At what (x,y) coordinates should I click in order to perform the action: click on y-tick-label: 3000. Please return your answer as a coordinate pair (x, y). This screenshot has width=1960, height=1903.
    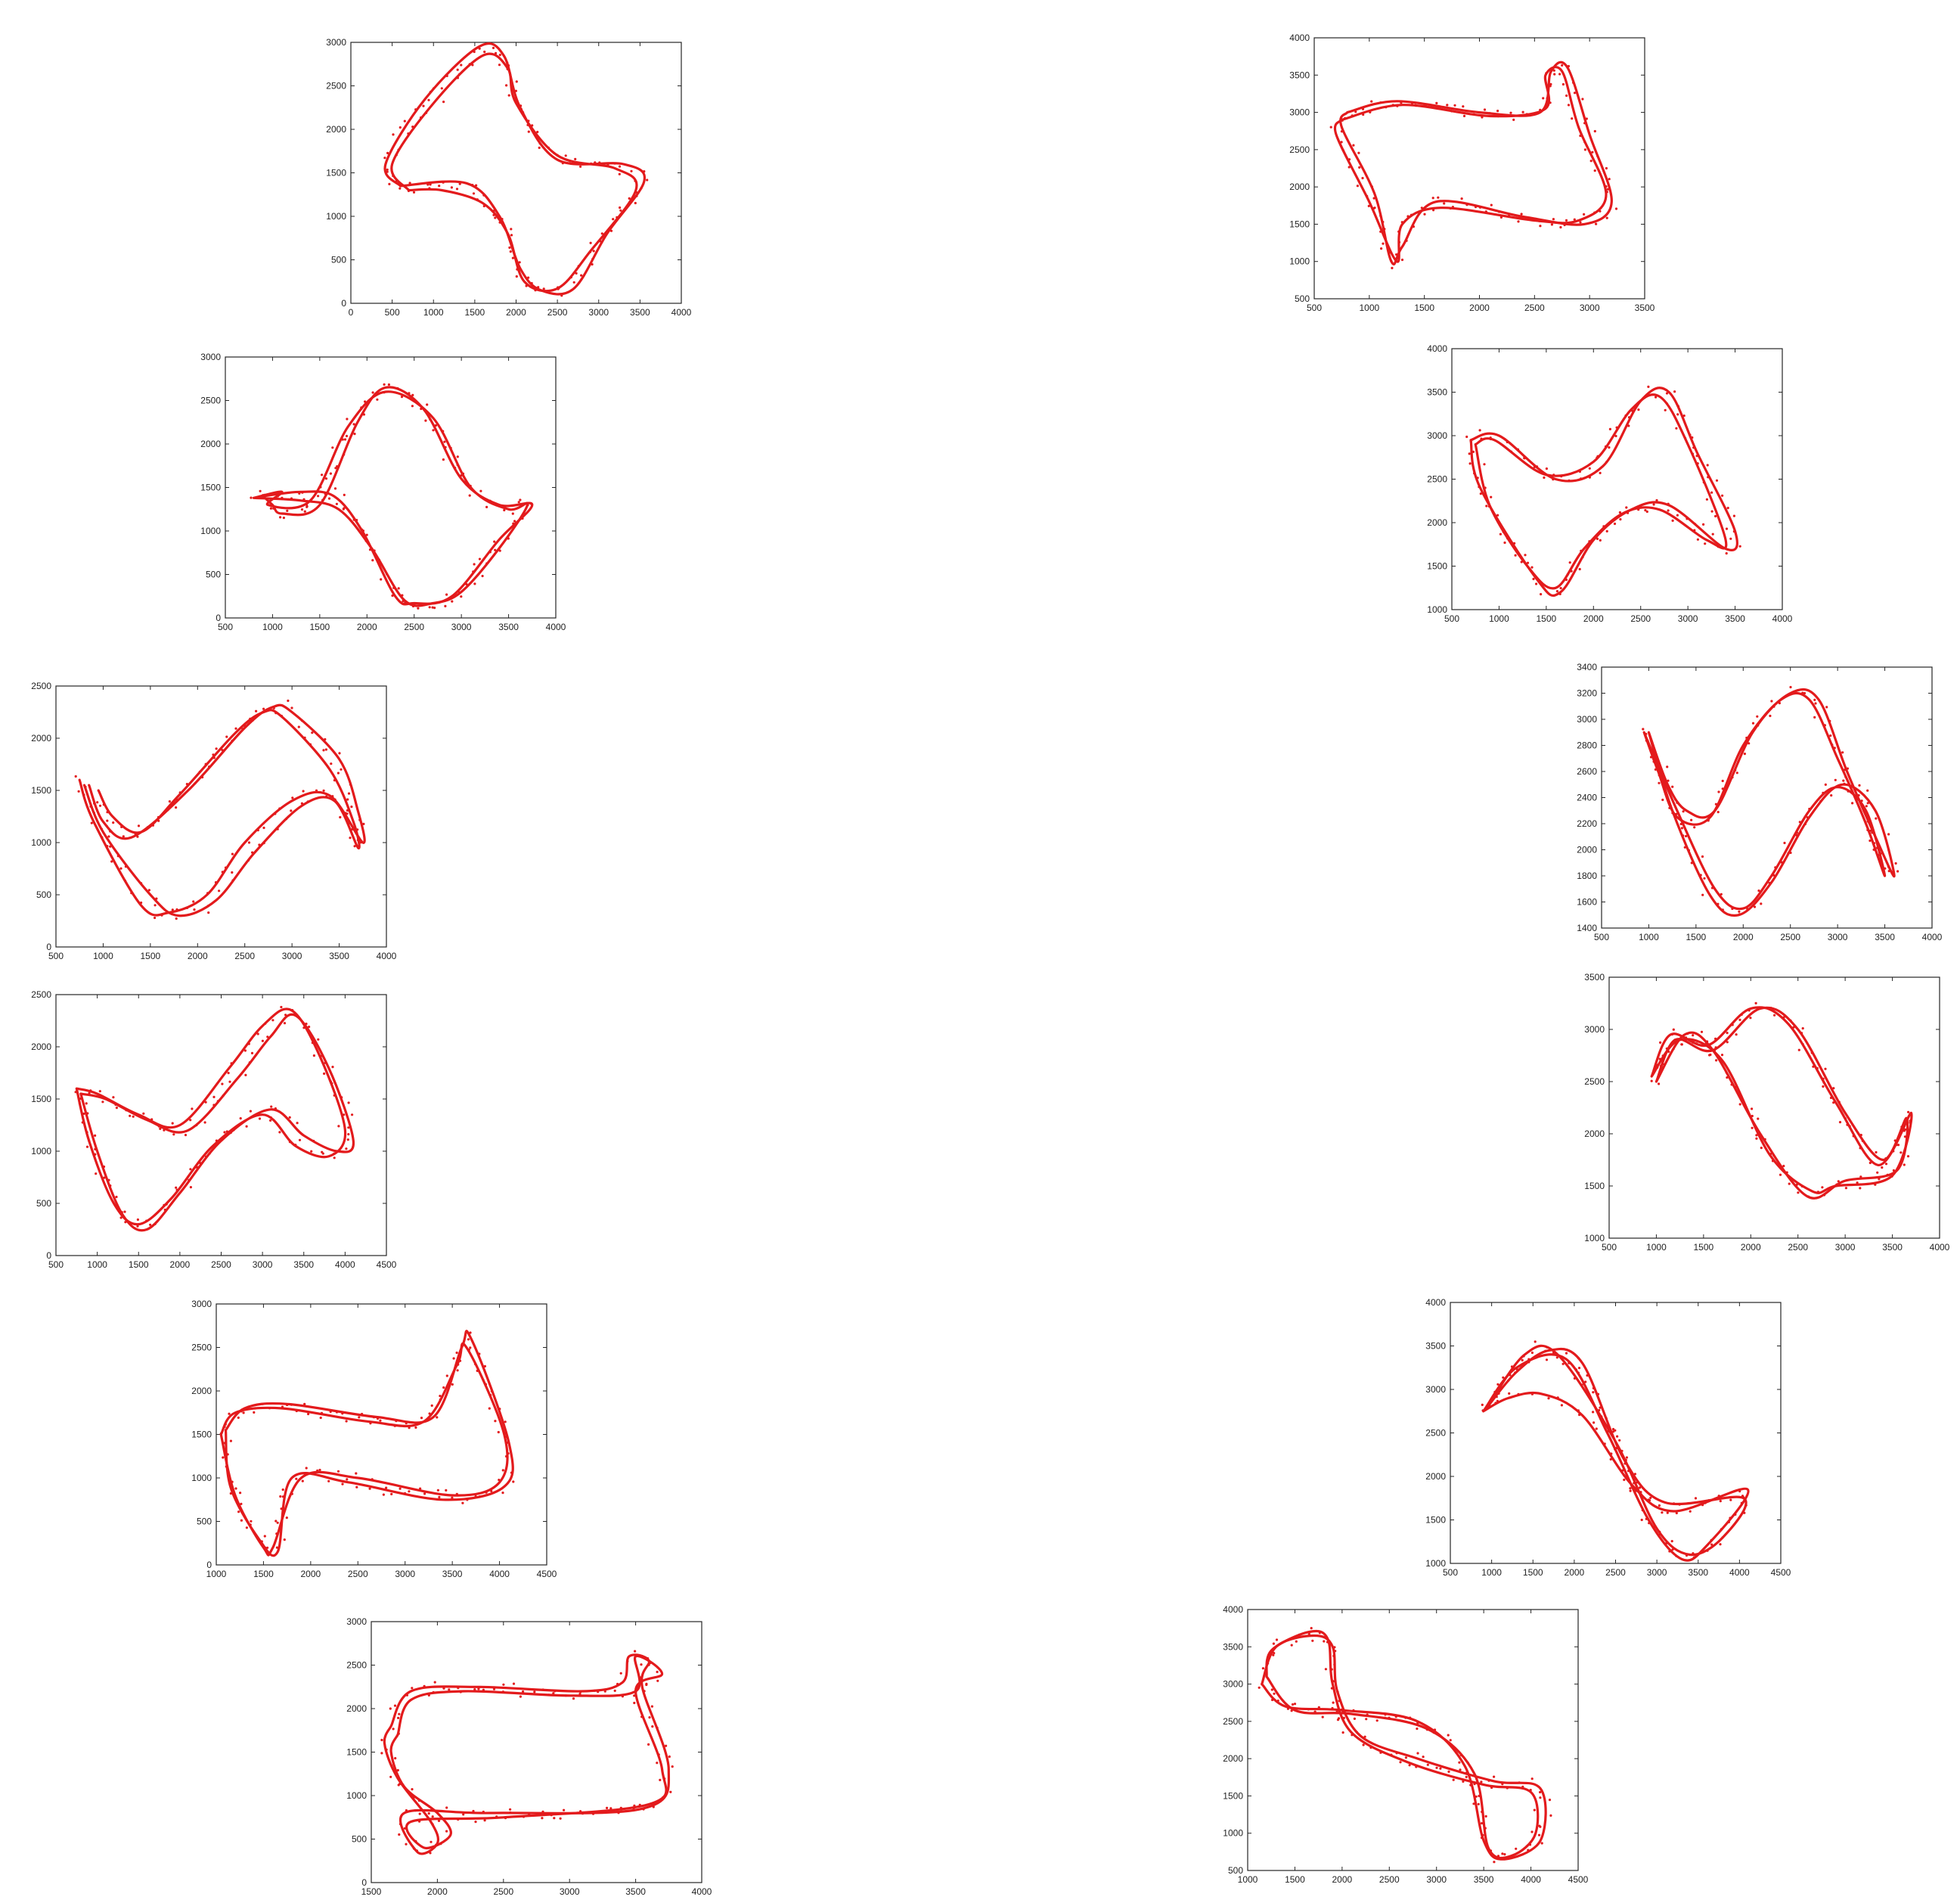
    Looking at the image, I should click on (202, 1304).